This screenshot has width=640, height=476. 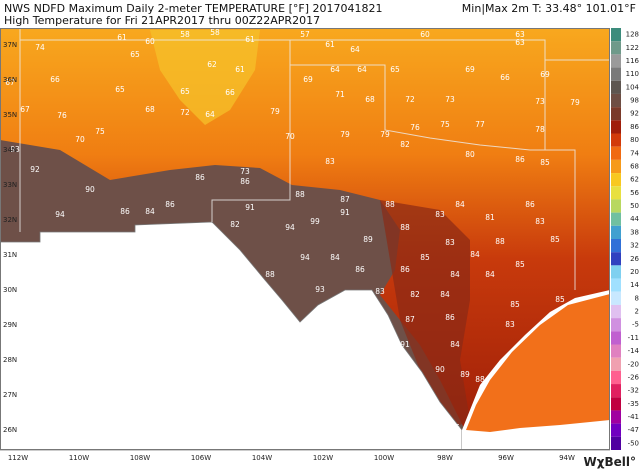 I want to click on temperature-label: 99, so click(x=315, y=221).